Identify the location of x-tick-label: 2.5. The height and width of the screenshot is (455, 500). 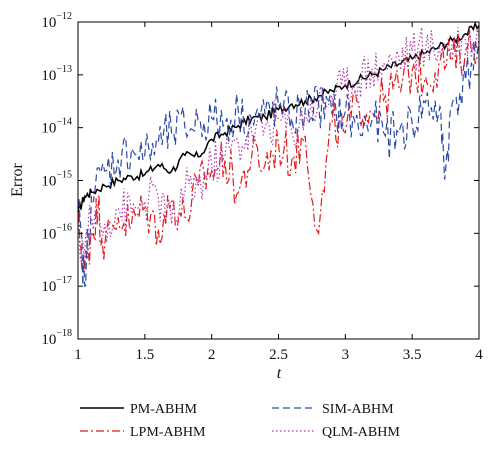
(278, 355).